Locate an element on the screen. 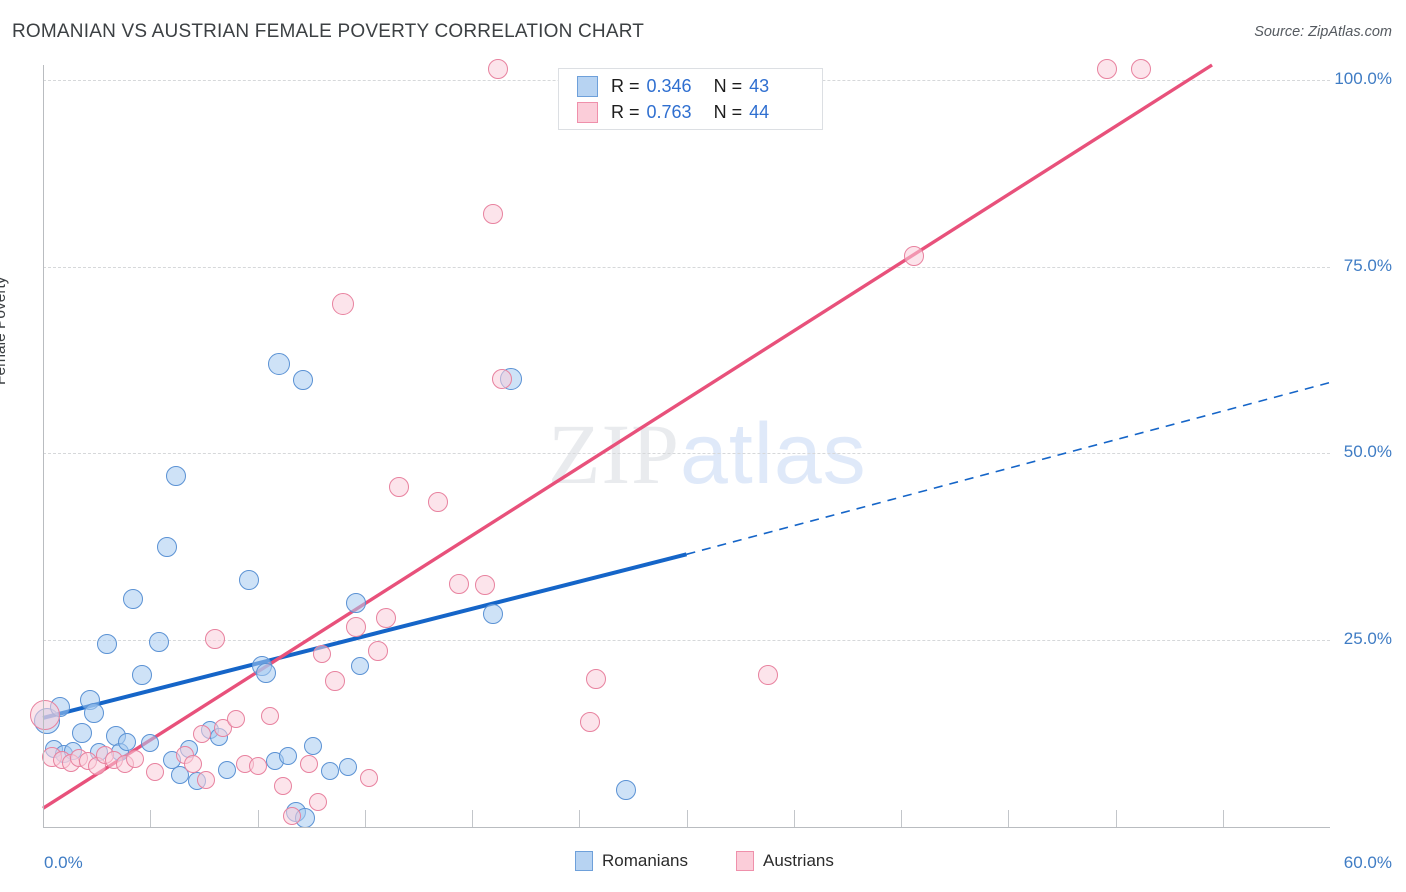 This screenshot has width=1406, height=892. legend-n-value-romanians: 43 is located at coordinates (759, 85).